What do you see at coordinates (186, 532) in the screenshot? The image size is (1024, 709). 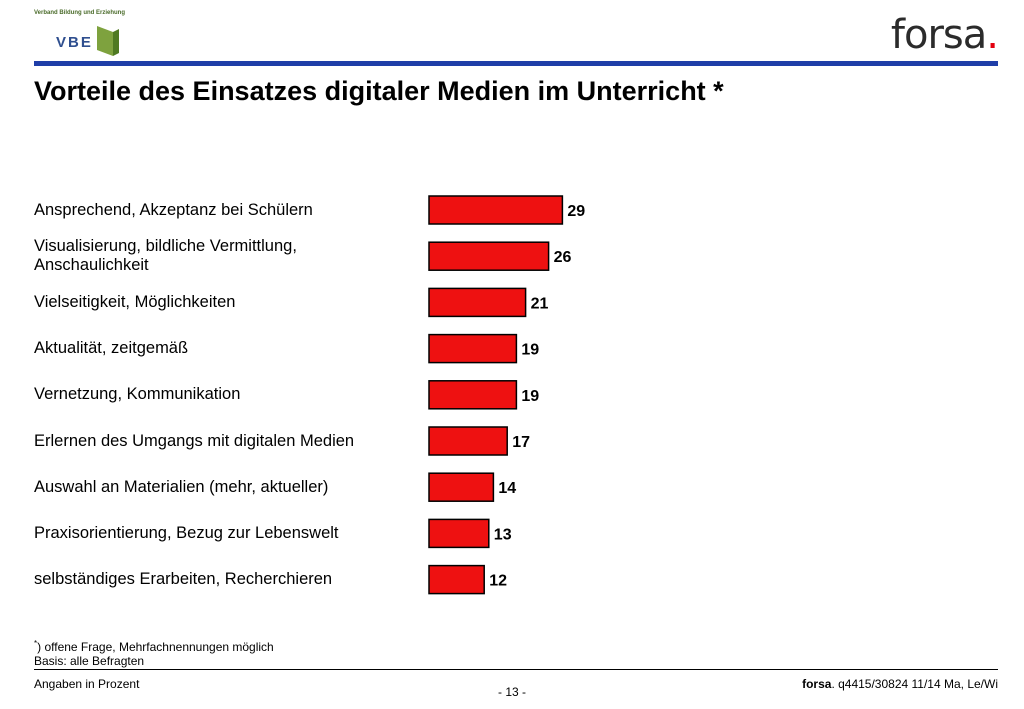 I see `category-label-7: Praxisorientierung, Bezug zur Lebenswelt` at bounding box center [186, 532].